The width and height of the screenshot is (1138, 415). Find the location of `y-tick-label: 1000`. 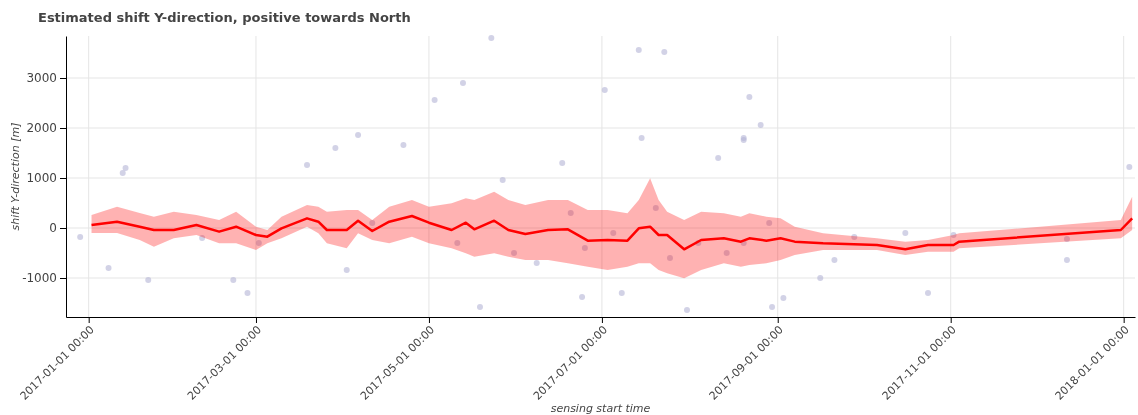

y-tick-label: 1000 is located at coordinates (41, 178).